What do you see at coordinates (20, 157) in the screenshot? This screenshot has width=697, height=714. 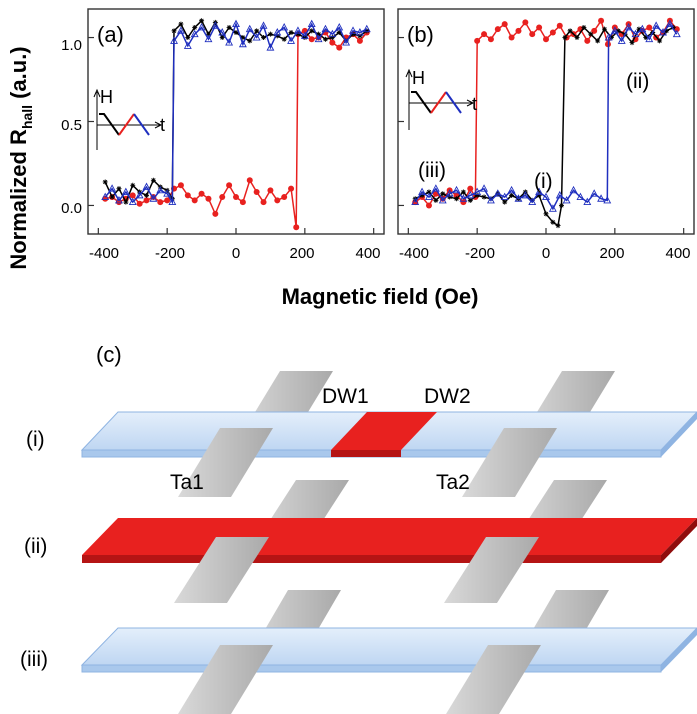 I see `svg-text:Normalized Rhall(a.u.): Normalized Rhall (a.u.)` at bounding box center [20, 157].